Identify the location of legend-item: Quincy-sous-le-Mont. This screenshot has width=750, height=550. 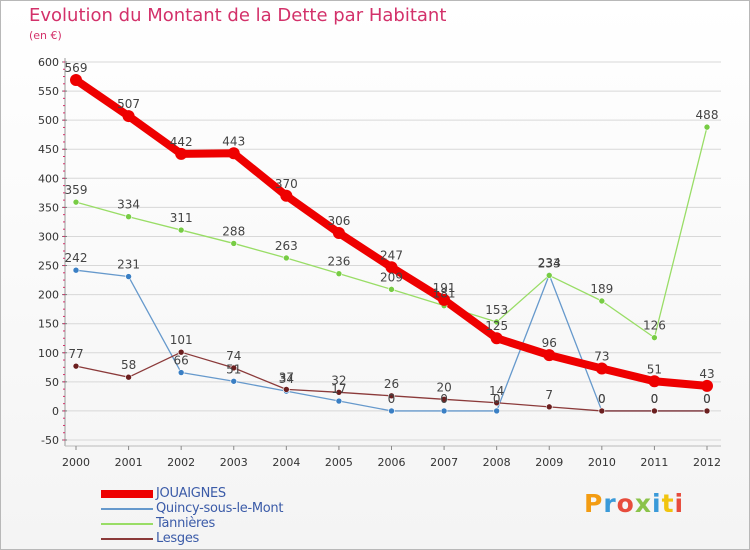
(192, 508).